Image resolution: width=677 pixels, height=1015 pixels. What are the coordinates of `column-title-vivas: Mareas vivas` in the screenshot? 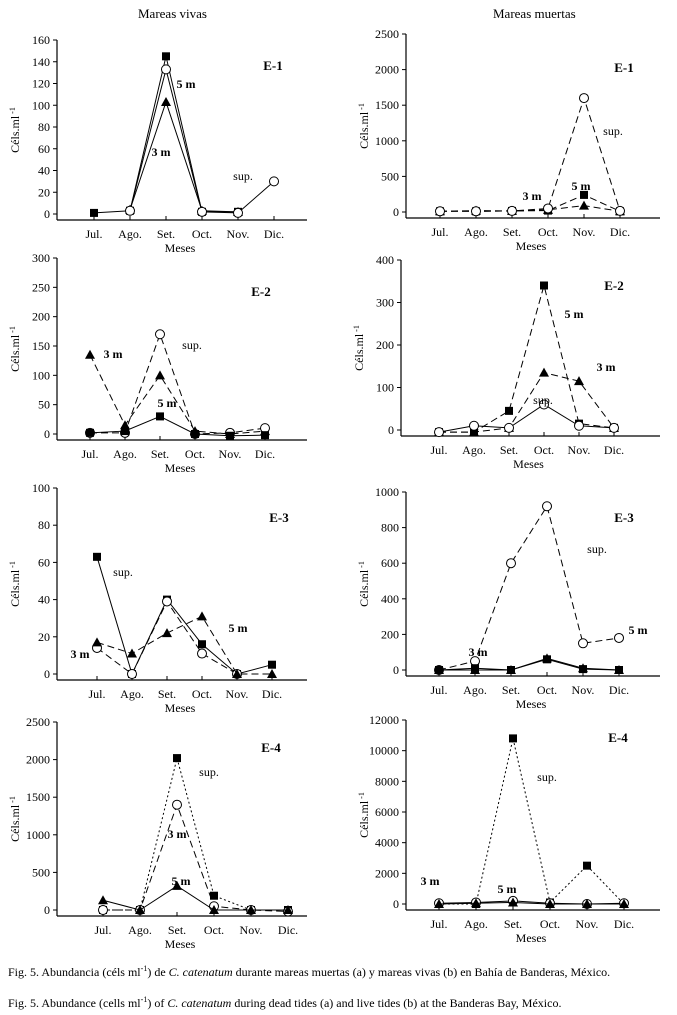 It's located at (172, 13).